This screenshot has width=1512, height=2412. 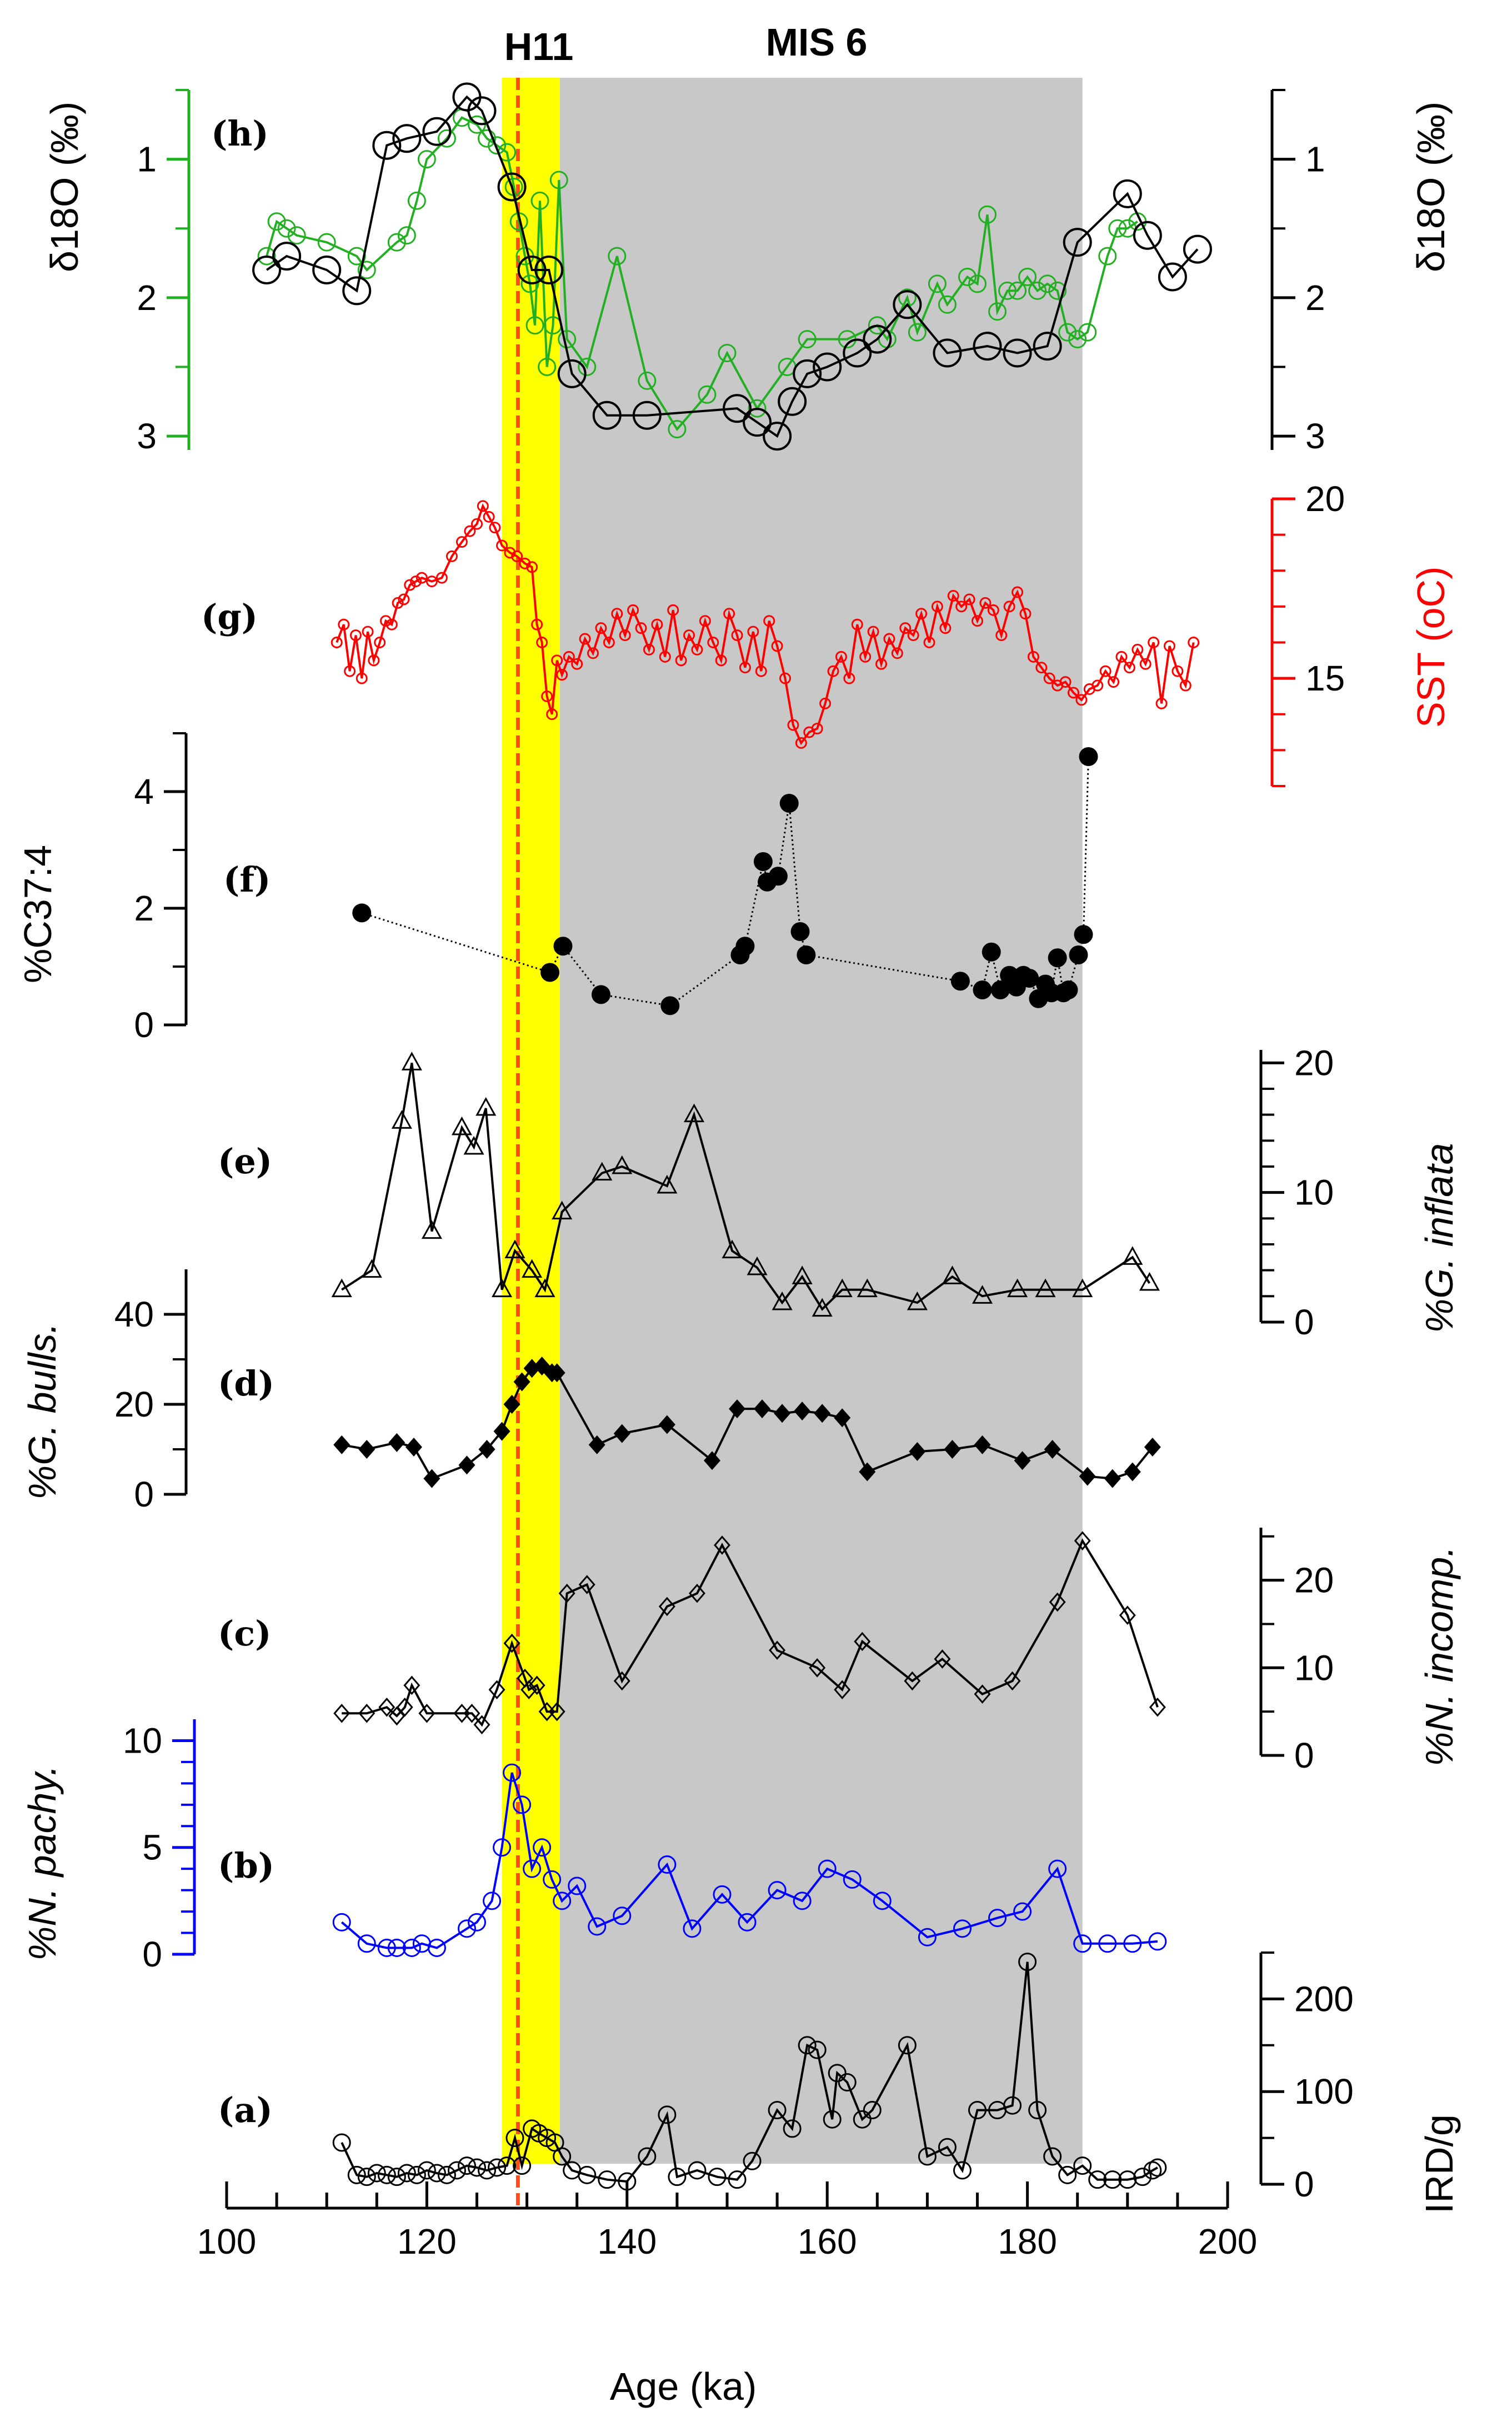 What do you see at coordinates (827, 2241) in the screenshot?
I see `x-tick-label: 160` at bounding box center [827, 2241].